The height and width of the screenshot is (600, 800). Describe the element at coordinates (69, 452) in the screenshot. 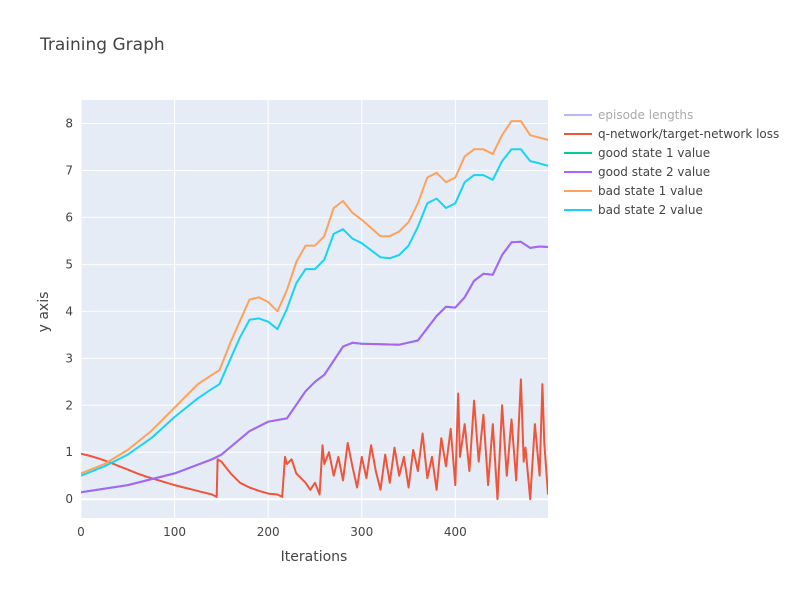

I see `y-tick-label: 1` at that location.